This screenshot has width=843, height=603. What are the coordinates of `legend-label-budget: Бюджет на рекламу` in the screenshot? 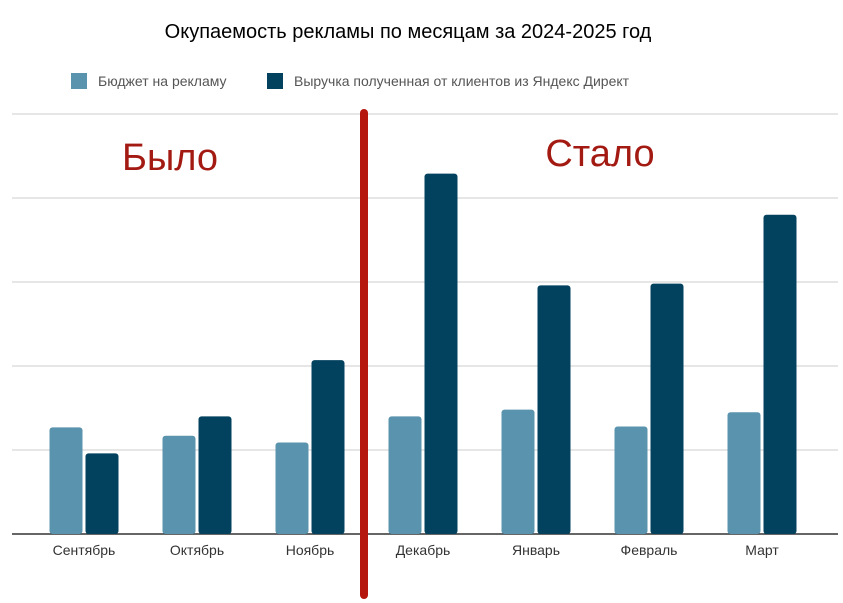 It's located at (162, 81).